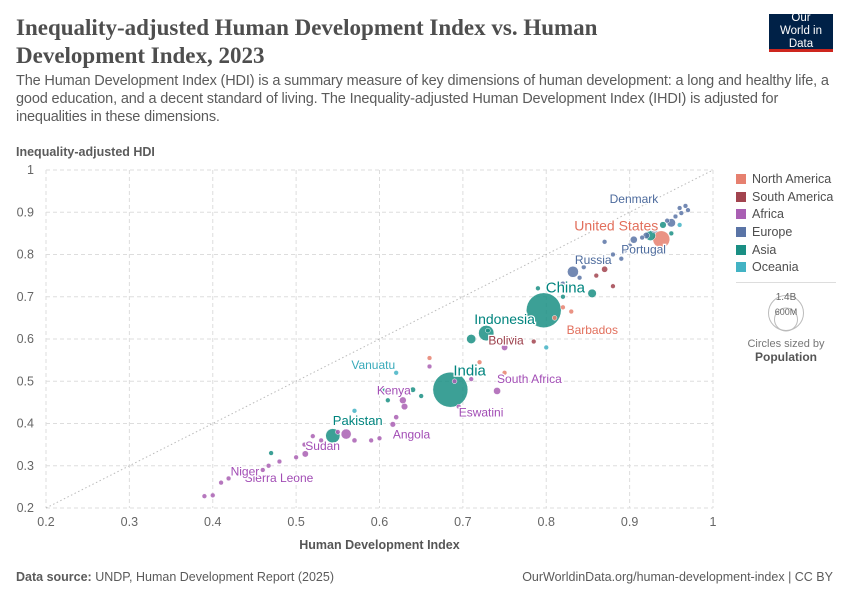 The width and height of the screenshot is (850, 600). I want to click on legend-item-north-america: North America, so click(784, 179).